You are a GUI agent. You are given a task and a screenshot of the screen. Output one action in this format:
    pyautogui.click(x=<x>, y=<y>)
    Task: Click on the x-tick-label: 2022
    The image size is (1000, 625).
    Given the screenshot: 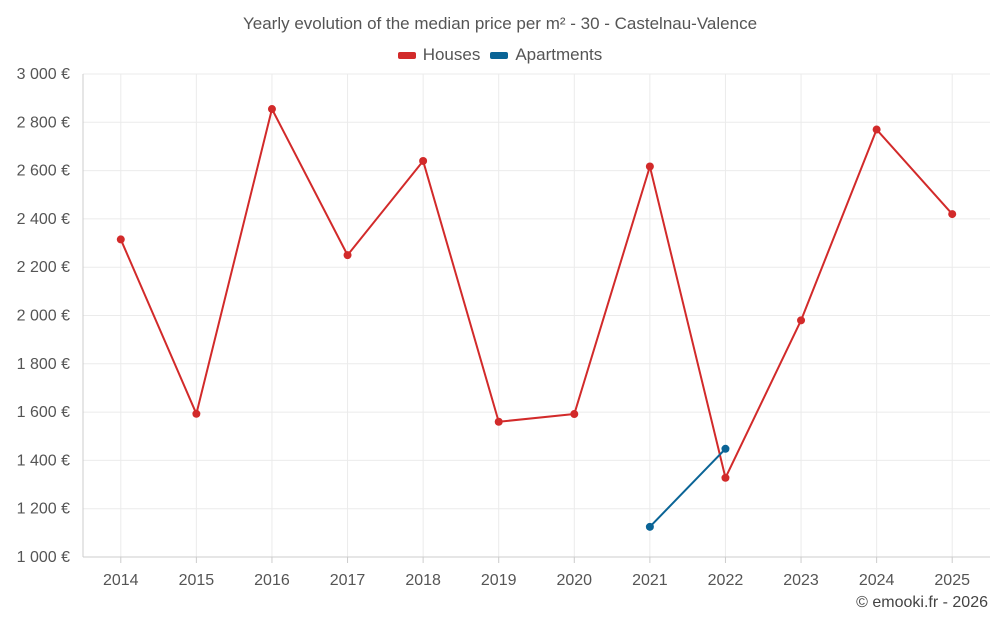 What is the action you would take?
    pyautogui.click(x=726, y=580)
    